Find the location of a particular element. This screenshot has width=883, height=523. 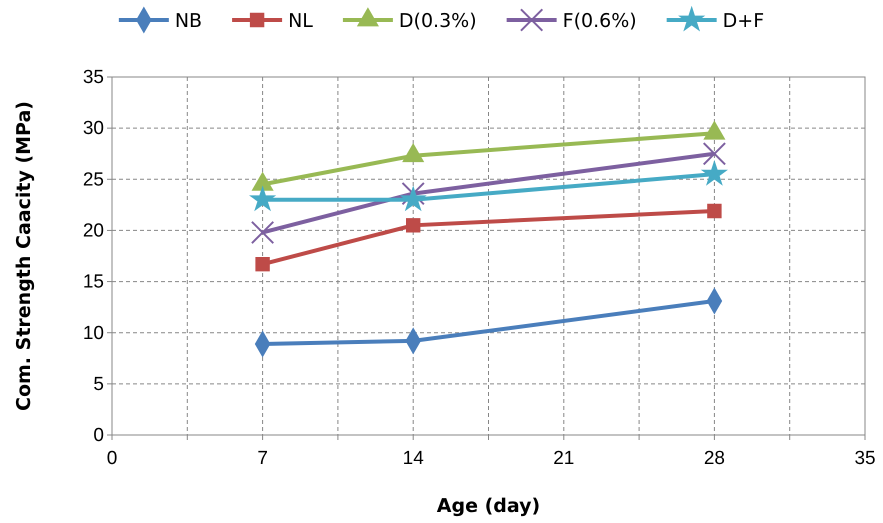

x-tick-label: 7 is located at coordinates (262, 458).